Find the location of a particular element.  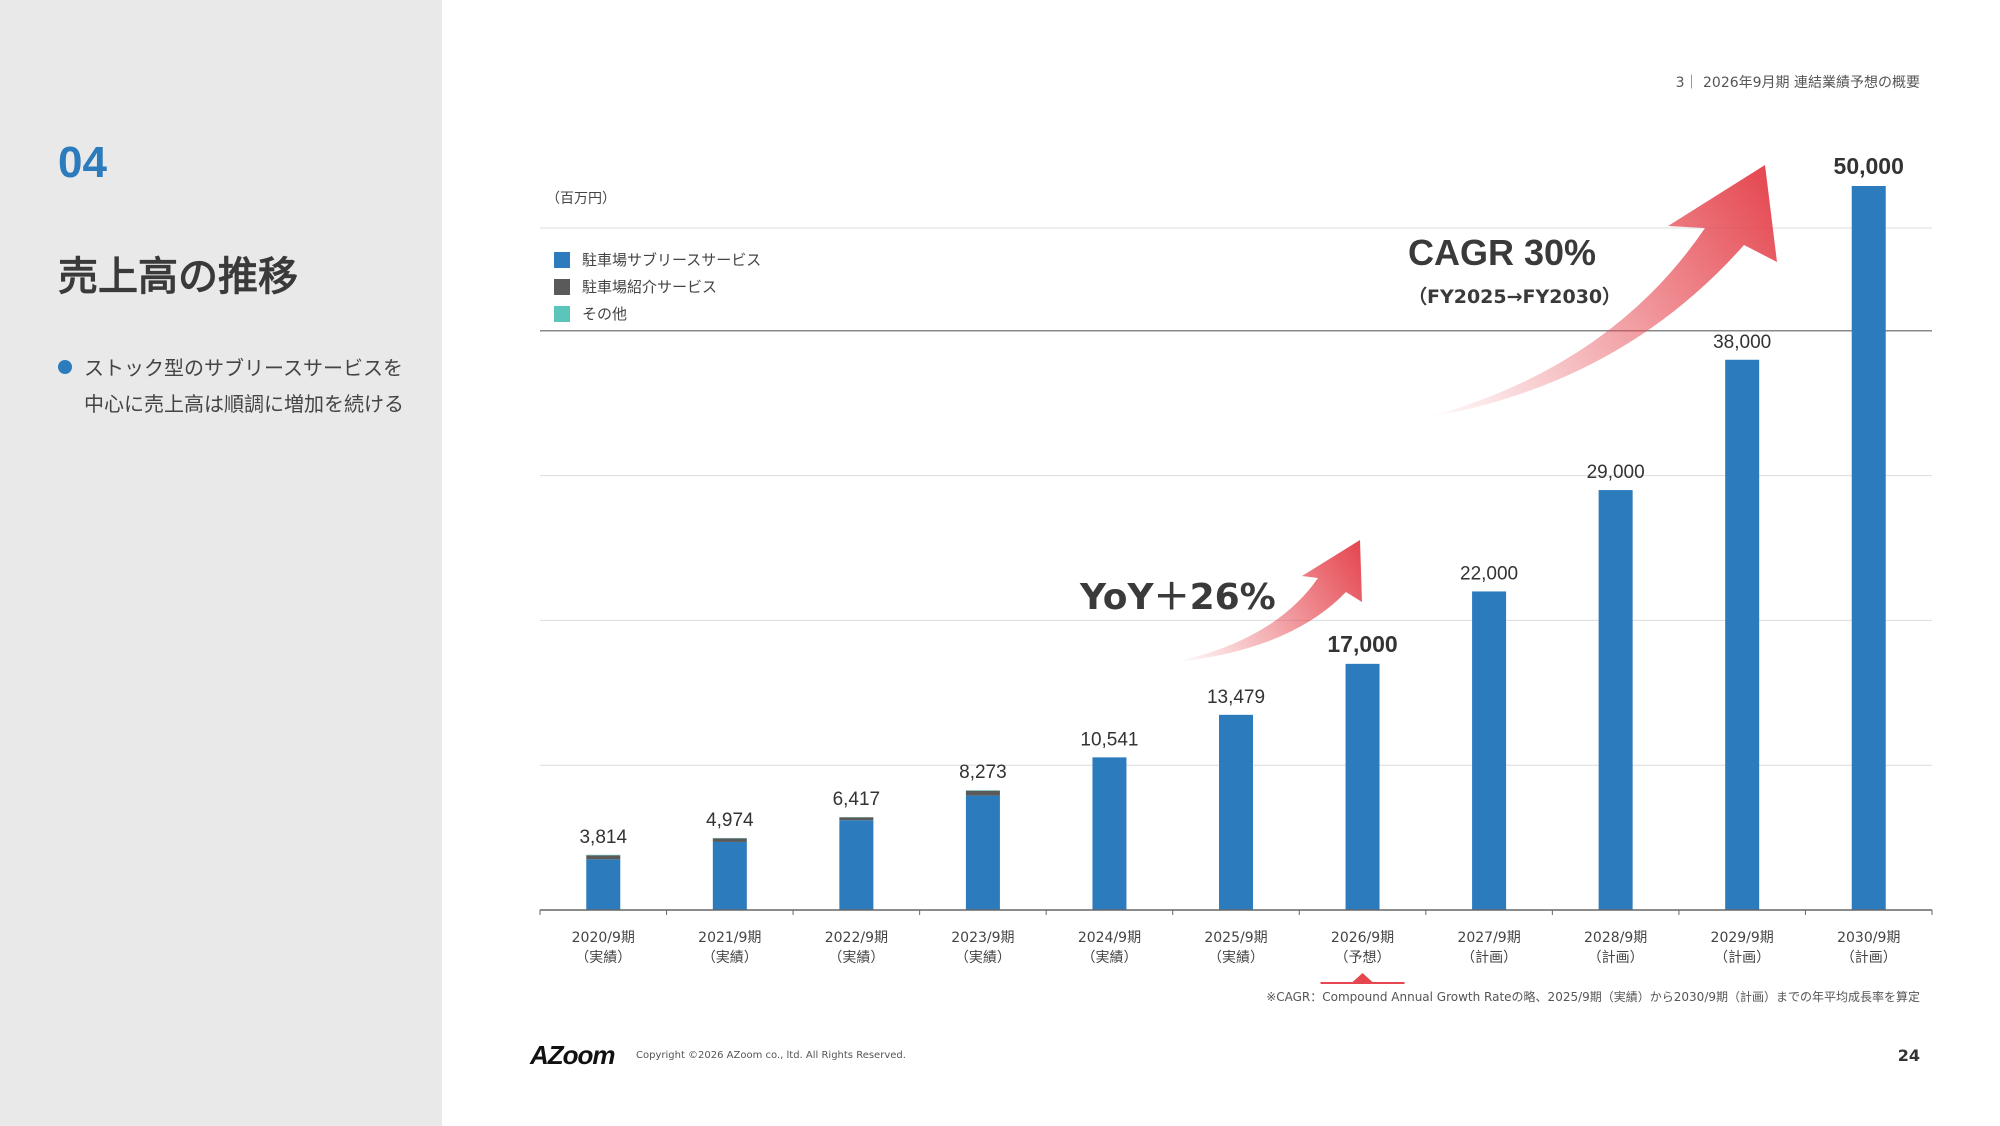

highlight-triangle-icon is located at coordinates (1362, 978).